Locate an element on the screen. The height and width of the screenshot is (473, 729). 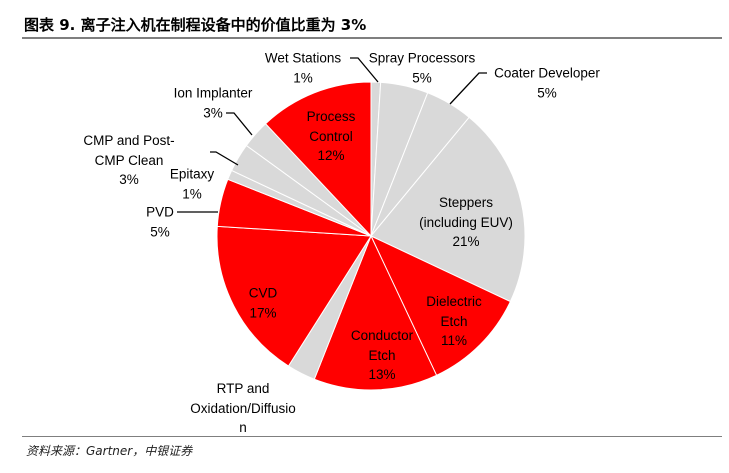
slice-name: Conductor Etch is located at coordinates (382, 345).